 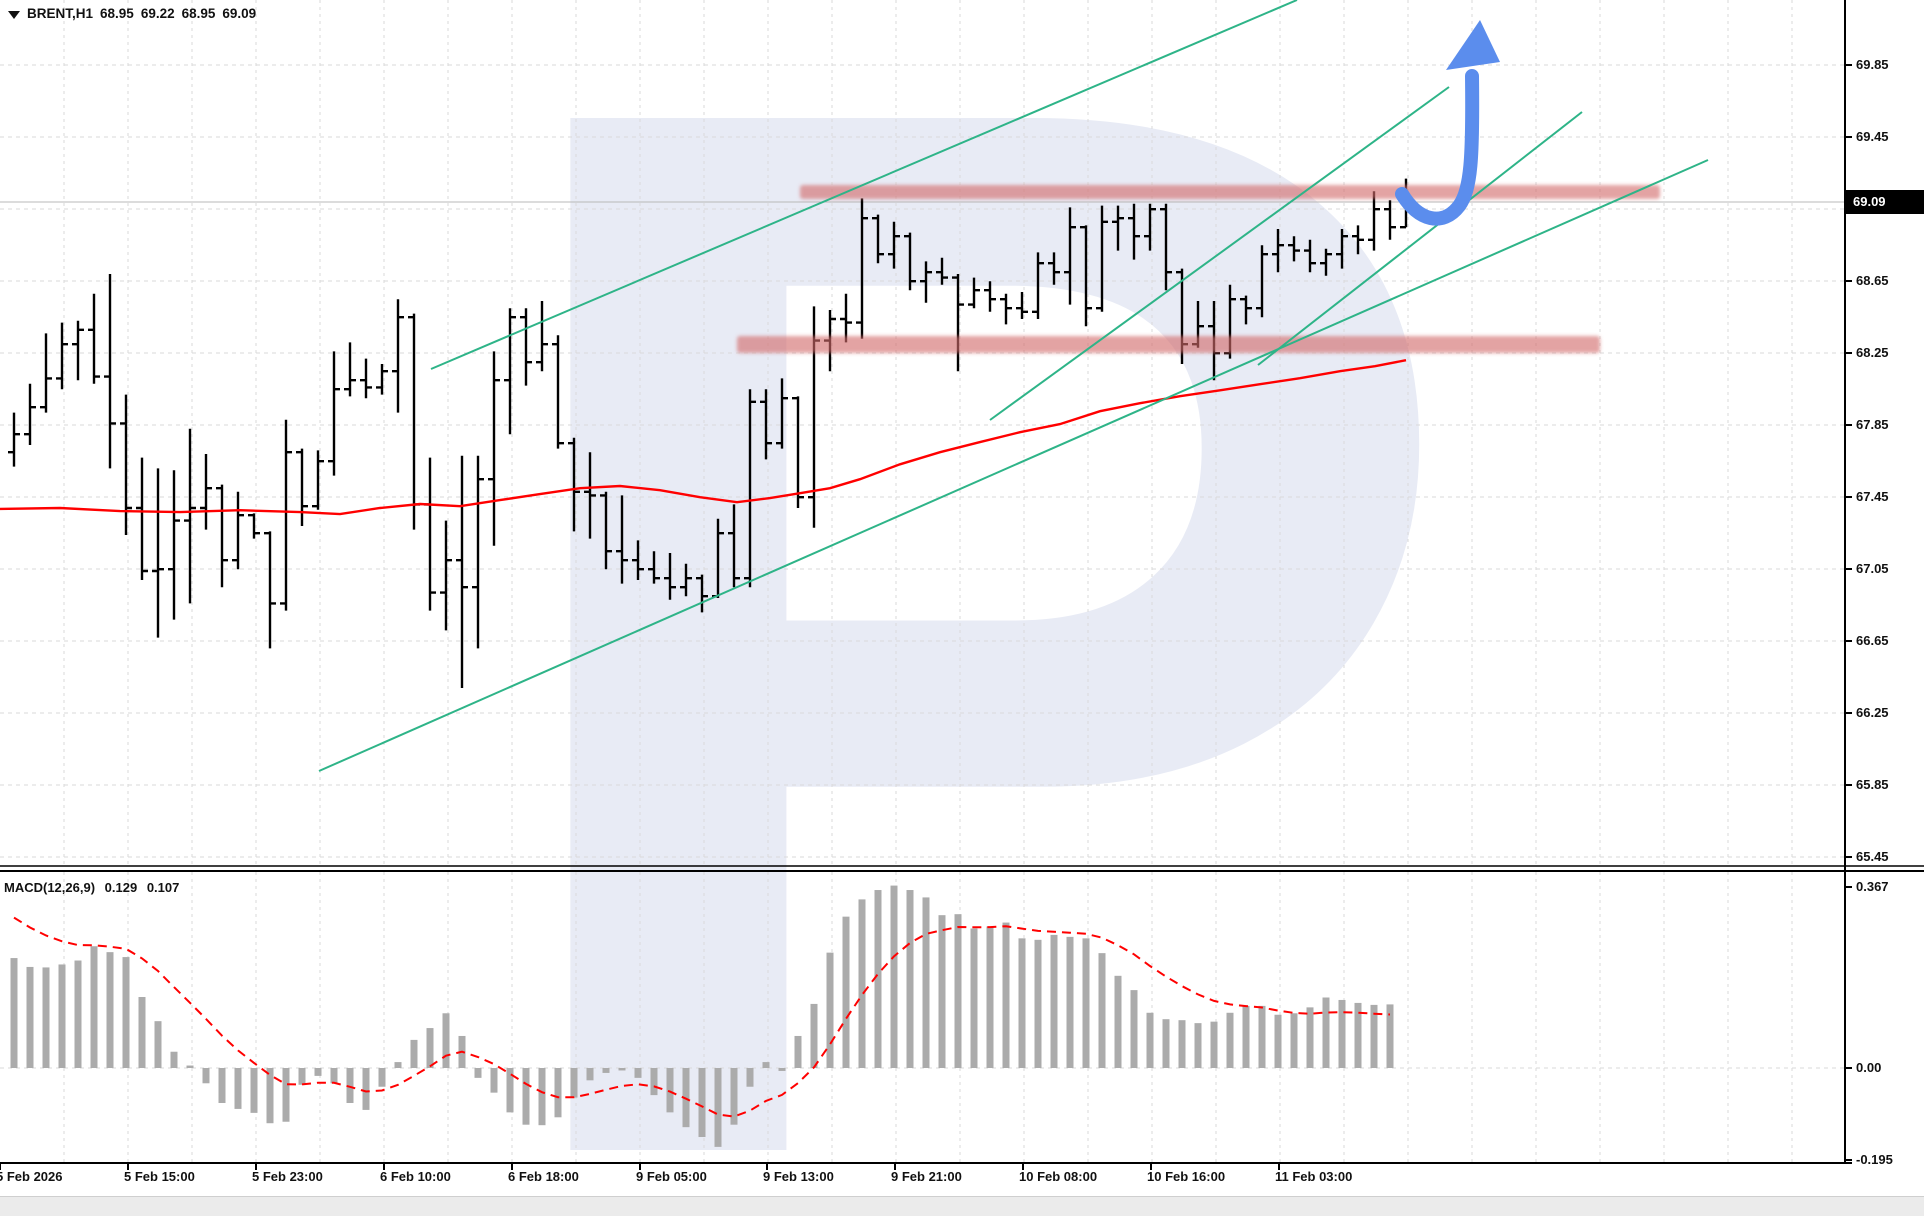 I want to click on moving-average-line, so click(x=703, y=437).